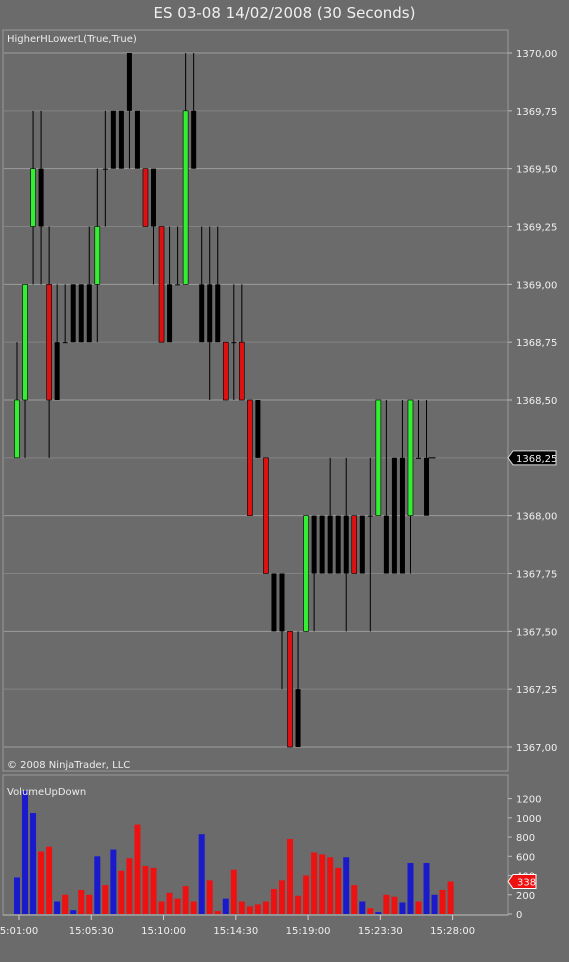  I want to click on volume-tick-label: 200, so click(525, 896).